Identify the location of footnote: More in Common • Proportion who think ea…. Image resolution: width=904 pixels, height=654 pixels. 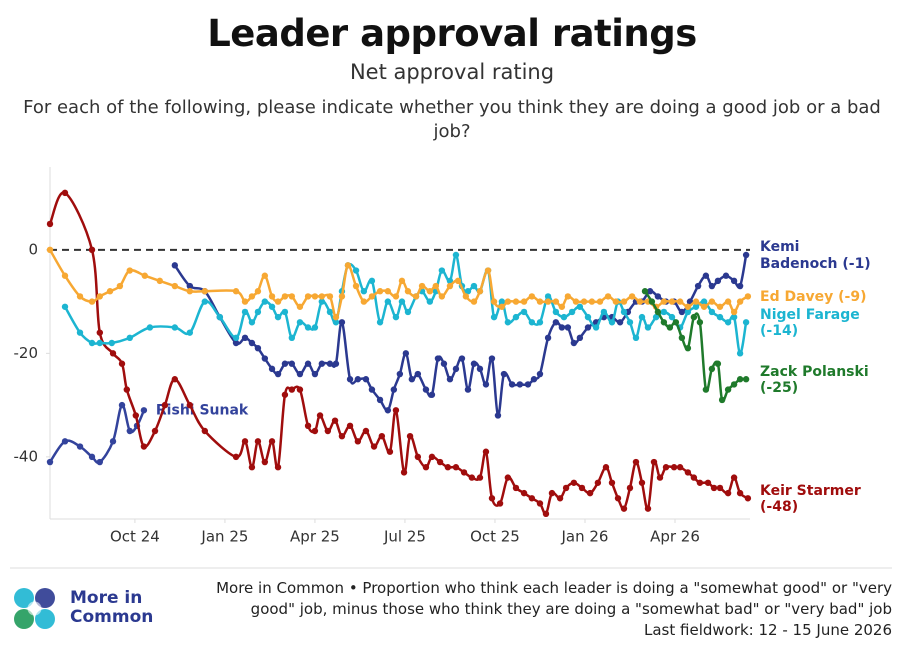
(547, 609).